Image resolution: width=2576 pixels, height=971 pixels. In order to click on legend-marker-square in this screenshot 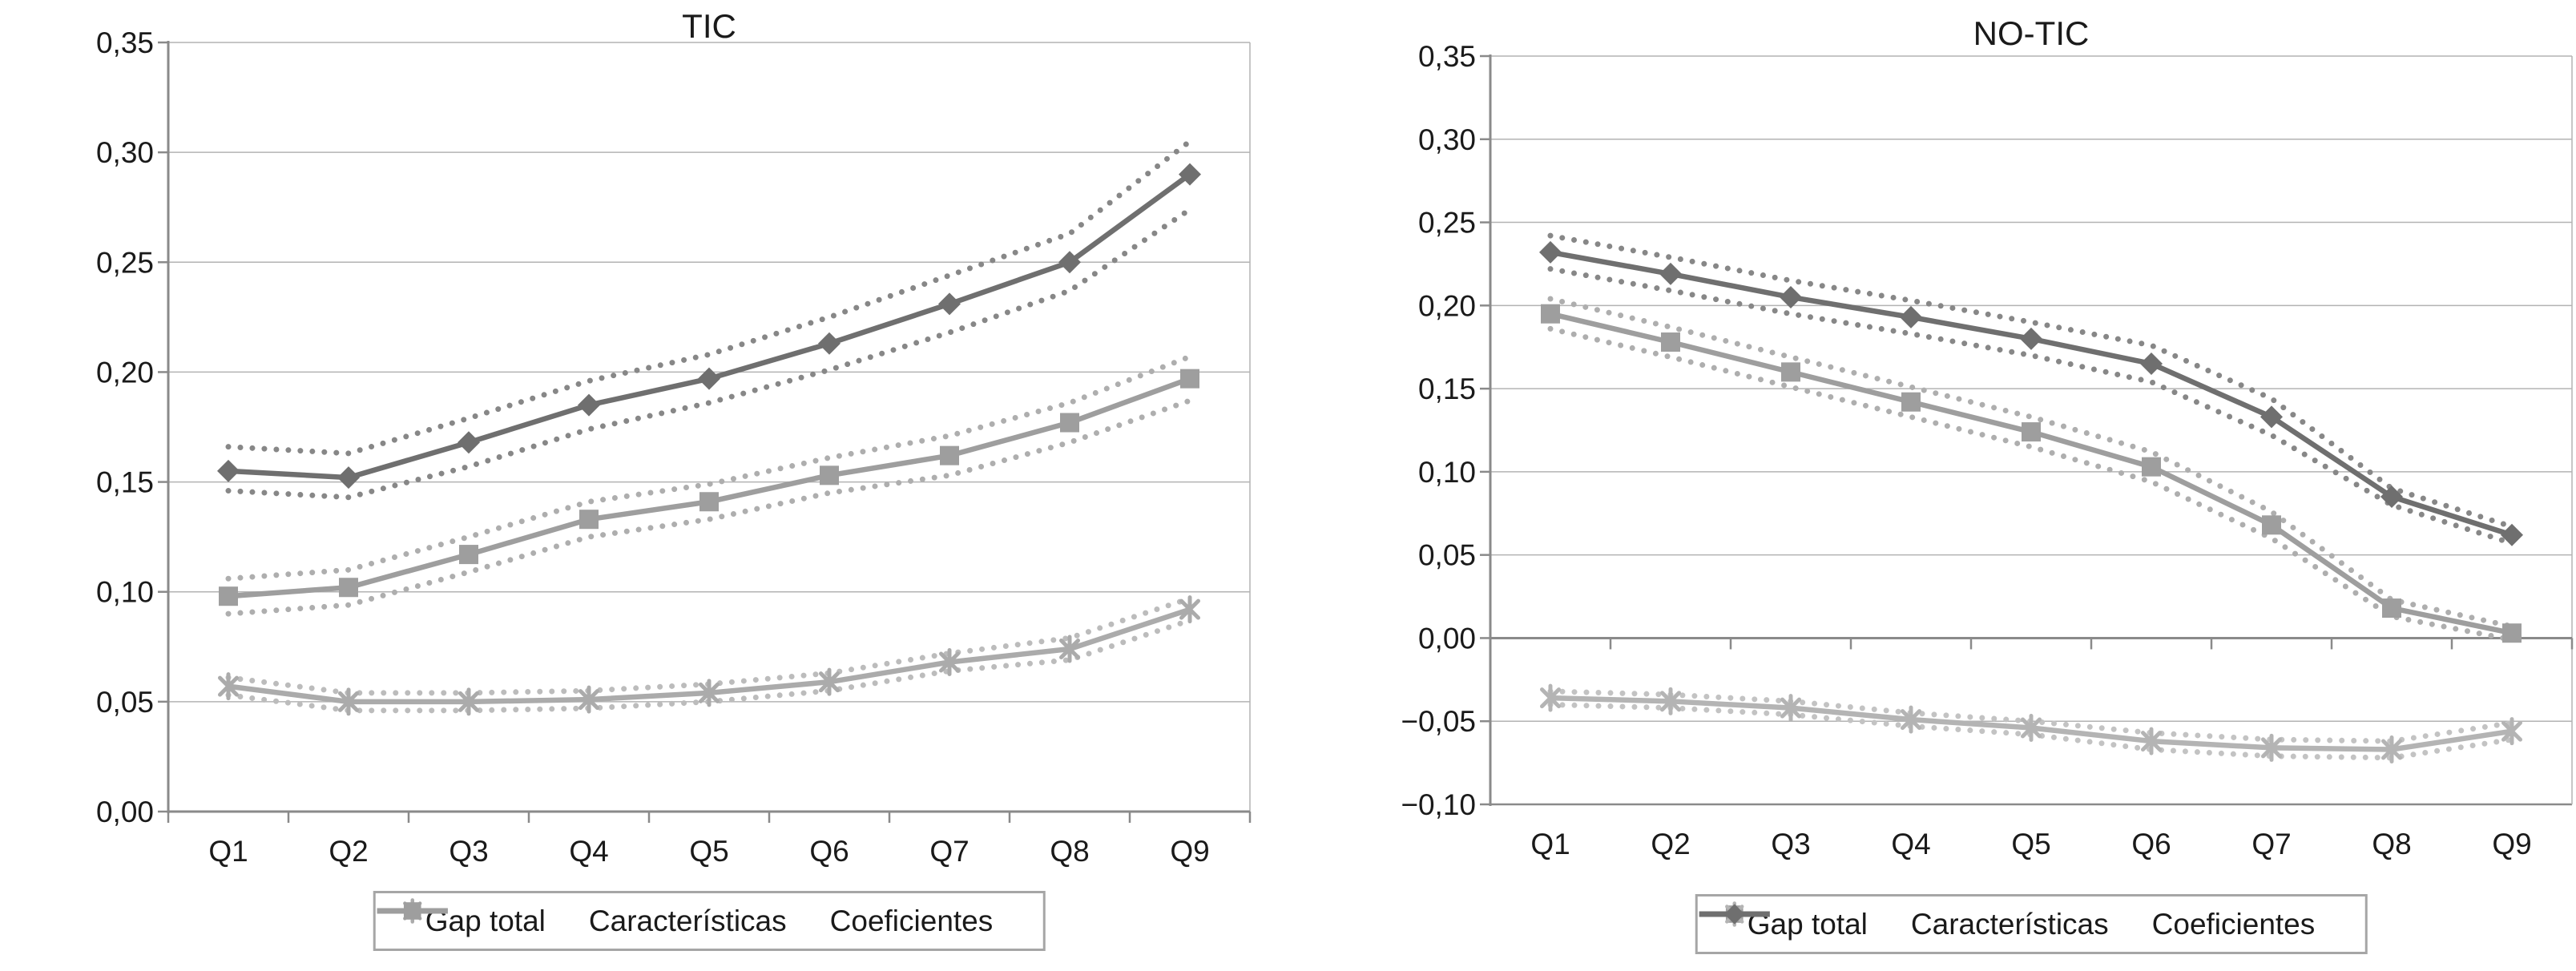, I will do `click(412, 911)`.